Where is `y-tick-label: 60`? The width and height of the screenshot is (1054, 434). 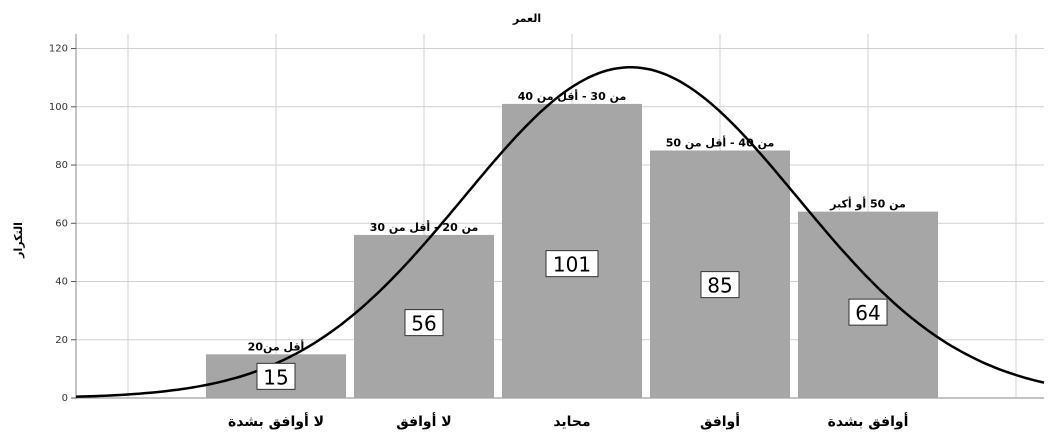
y-tick-label: 60 is located at coordinates (61, 223).